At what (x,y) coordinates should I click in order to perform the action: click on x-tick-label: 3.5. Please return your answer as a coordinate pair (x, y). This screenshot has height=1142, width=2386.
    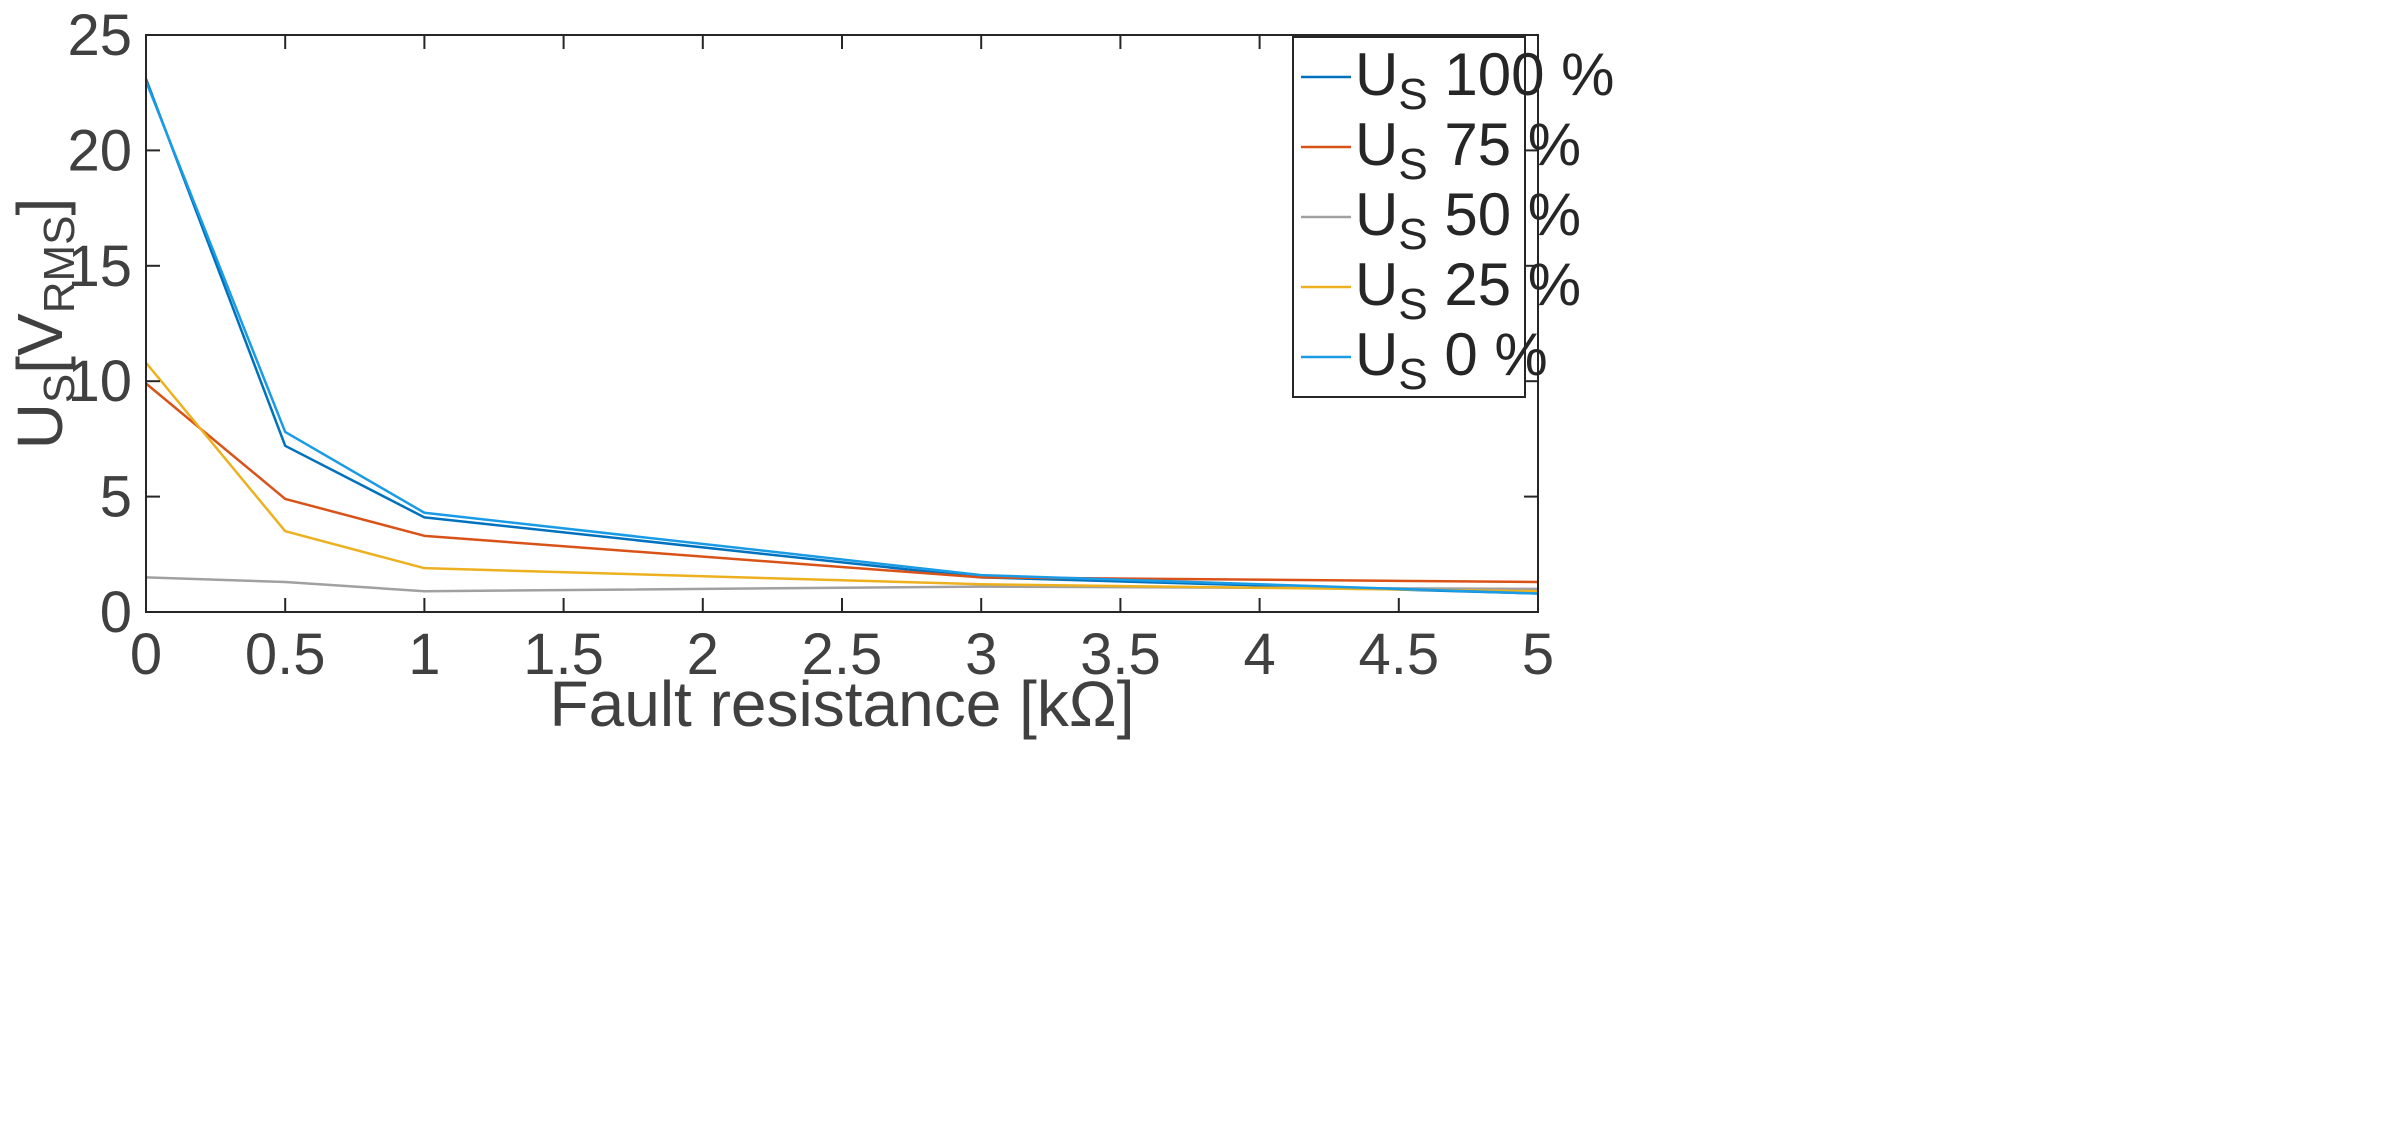
    Looking at the image, I should click on (1120, 654).